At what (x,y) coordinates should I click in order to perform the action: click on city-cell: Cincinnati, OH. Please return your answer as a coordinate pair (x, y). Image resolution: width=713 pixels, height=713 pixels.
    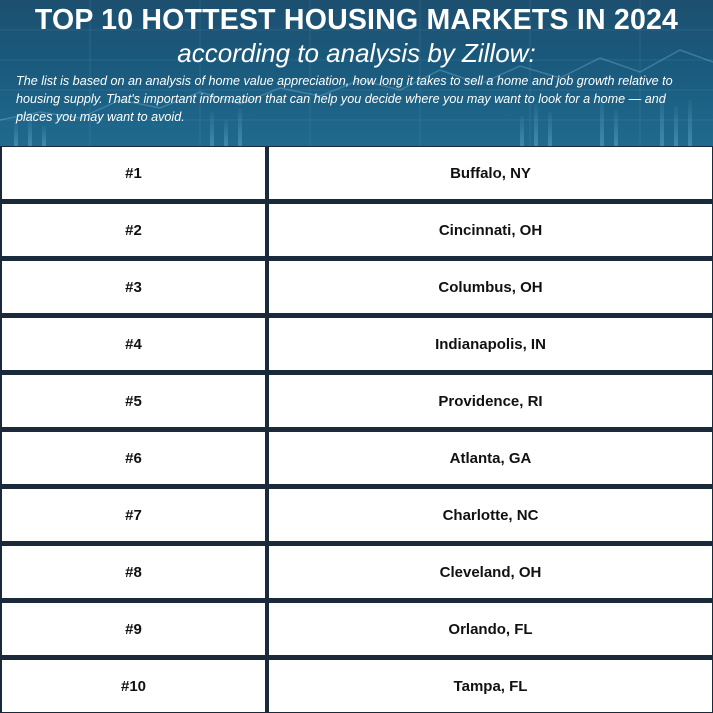
    Looking at the image, I should click on (490, 230).